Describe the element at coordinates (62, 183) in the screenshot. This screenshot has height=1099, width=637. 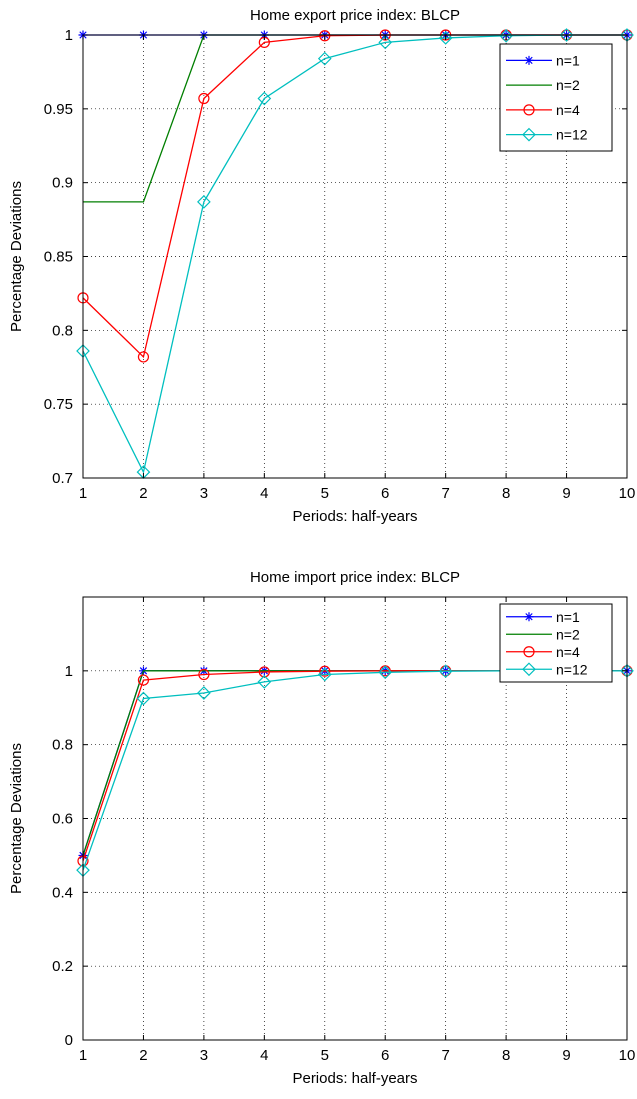
I see `y-tick-label: 0.9` at that location.